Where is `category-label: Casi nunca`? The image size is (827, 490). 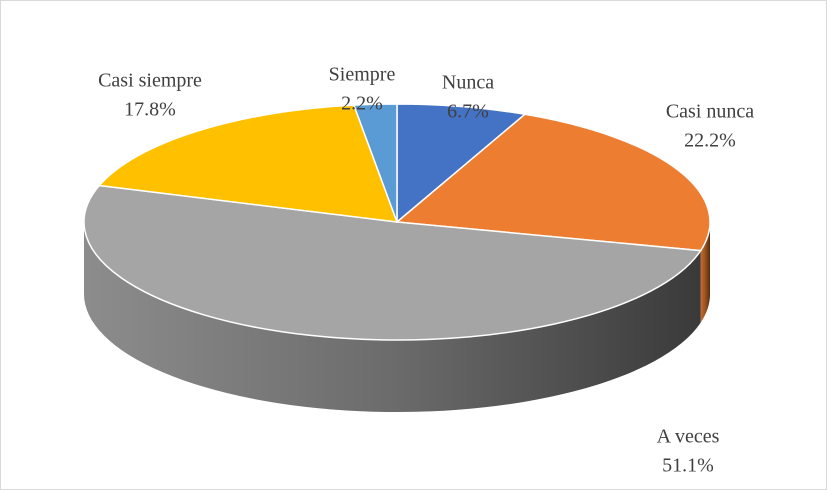
category-label: Casi nunca is located at coordinates (710, 112).